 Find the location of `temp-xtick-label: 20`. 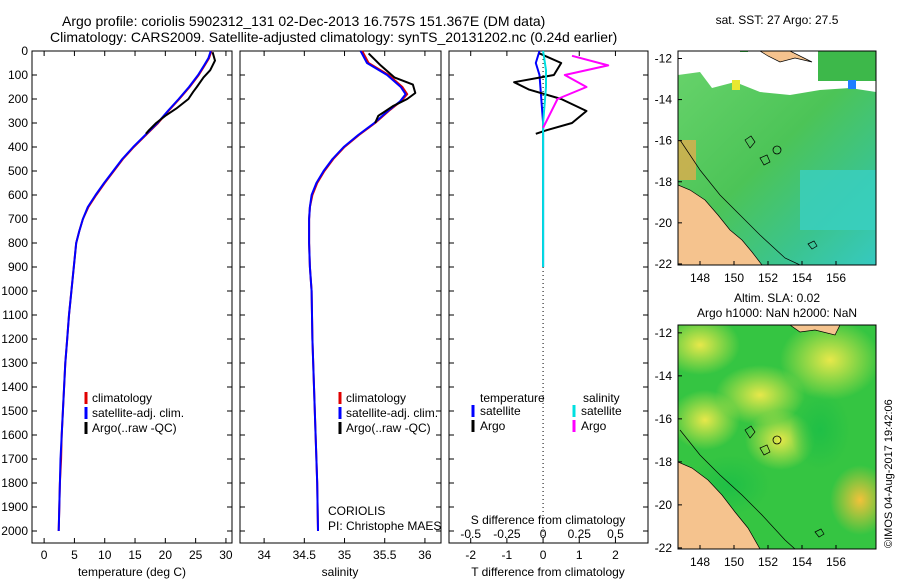

temp-xtick-label: 20 is located at coordinates (166, 555).